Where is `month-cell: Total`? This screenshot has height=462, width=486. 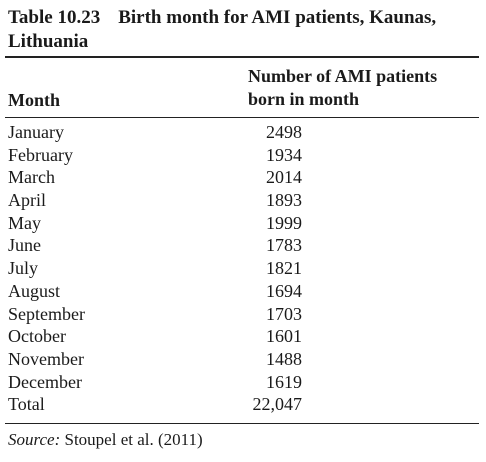 month-cell: Total is located at coordinates (26, 404).